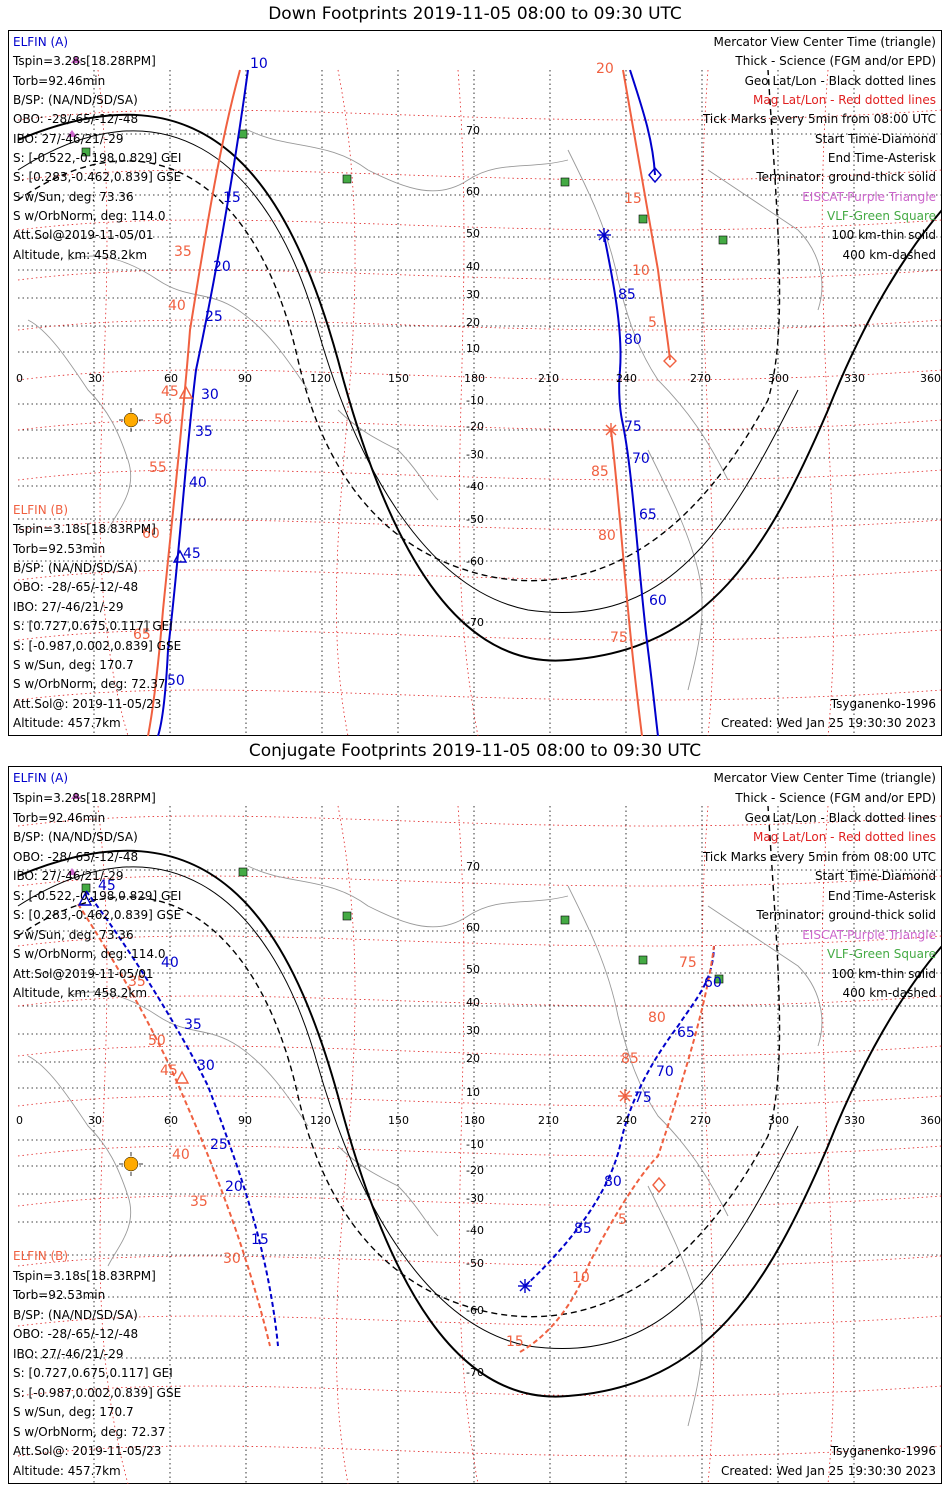 This screenshot has height=1500, width=950. What do you see at coordinates (475, 622) in the screenshot?
I see `lat-label: -70` at bounding box center [475, 622].